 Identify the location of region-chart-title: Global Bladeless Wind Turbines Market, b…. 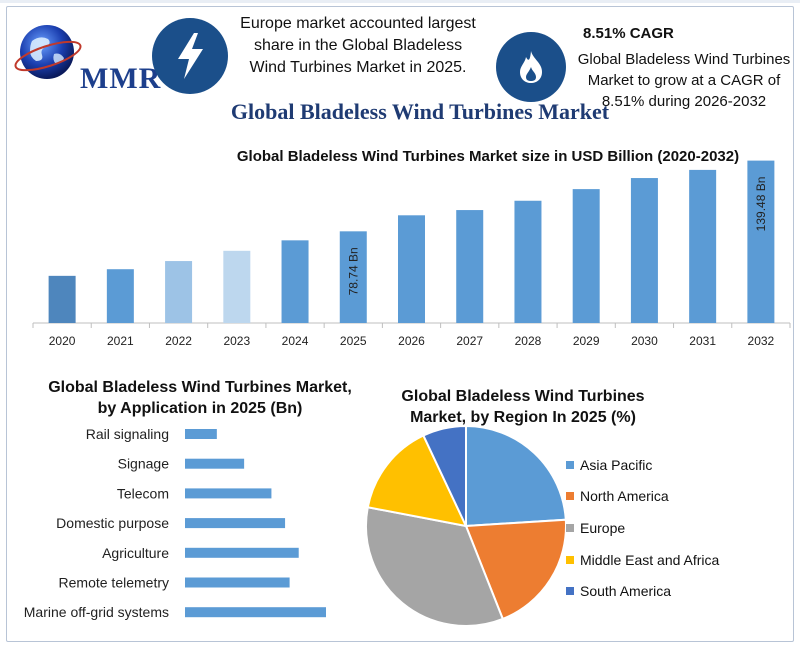
(523, 407).